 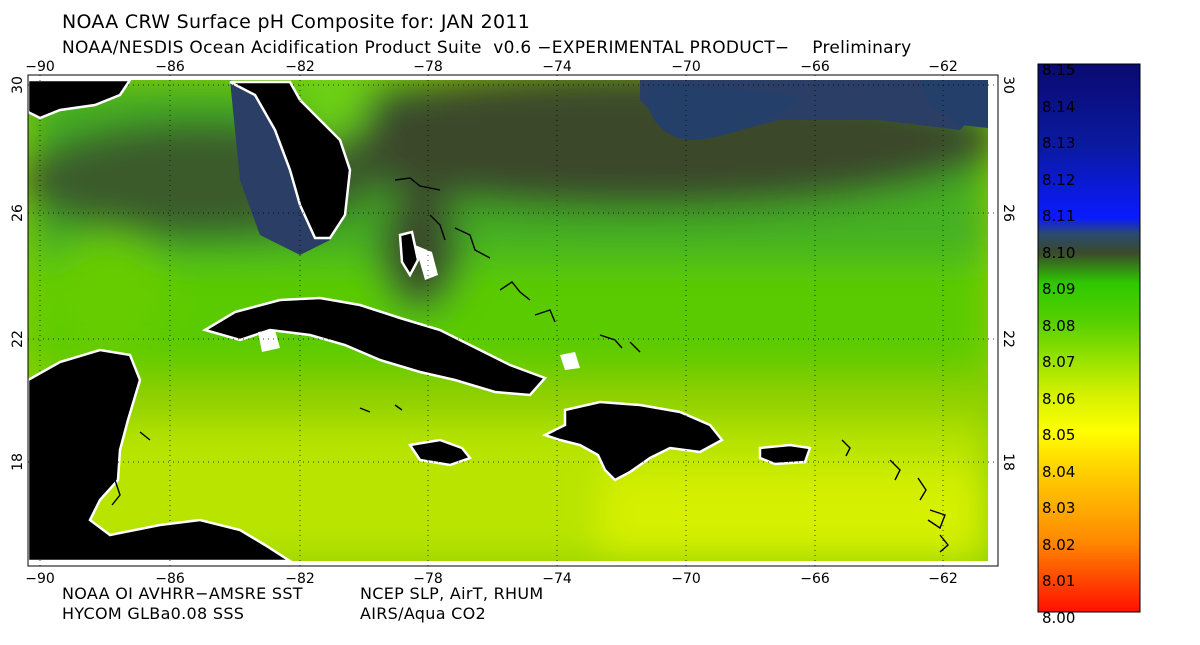 What do you see at coordinates (40, 67) in the screenshot?
I see `lon-tick-label-top: −90` at bounding box center [40, 67].